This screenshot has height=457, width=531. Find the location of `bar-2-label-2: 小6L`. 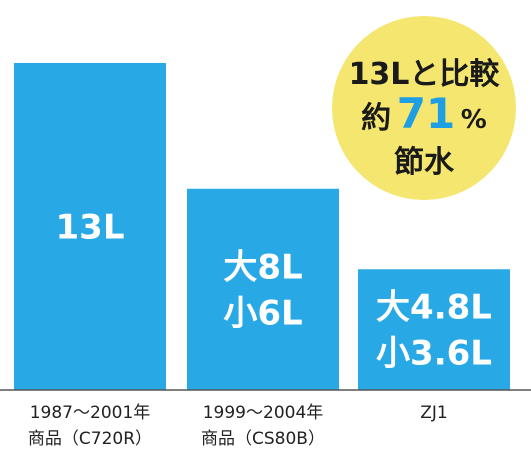

bar-2-label-2: 小6L is located at coordinates (262, 313).